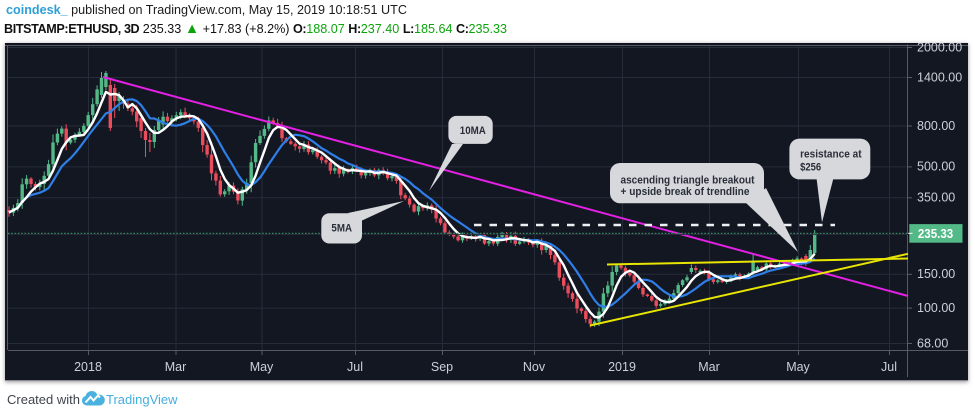 The width and height of the screenshot is (975, 417). Describe the element at coordinates (939, 48) in the screenshot. I see `svg-text: 2000.00` at that location.